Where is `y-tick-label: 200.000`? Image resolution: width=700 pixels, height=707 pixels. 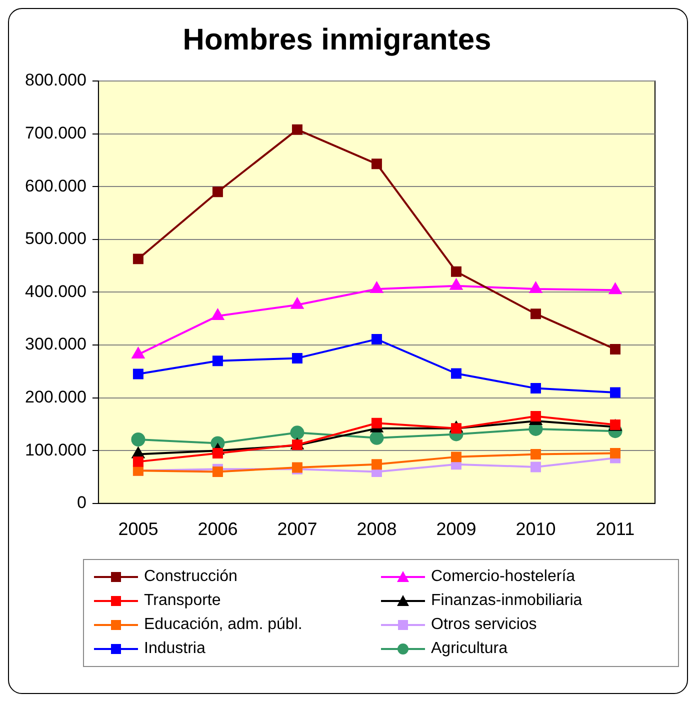
y-tick-label: 200.000 is located at coordinates (55, 396).